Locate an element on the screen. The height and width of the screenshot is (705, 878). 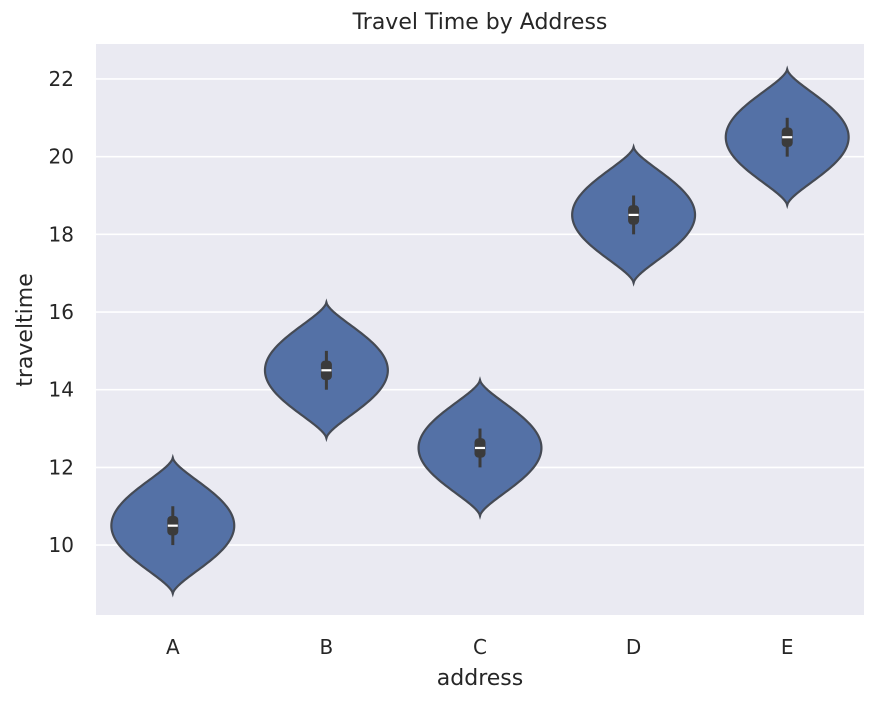
x-axis-label: address is located at coordinates (480, 678).